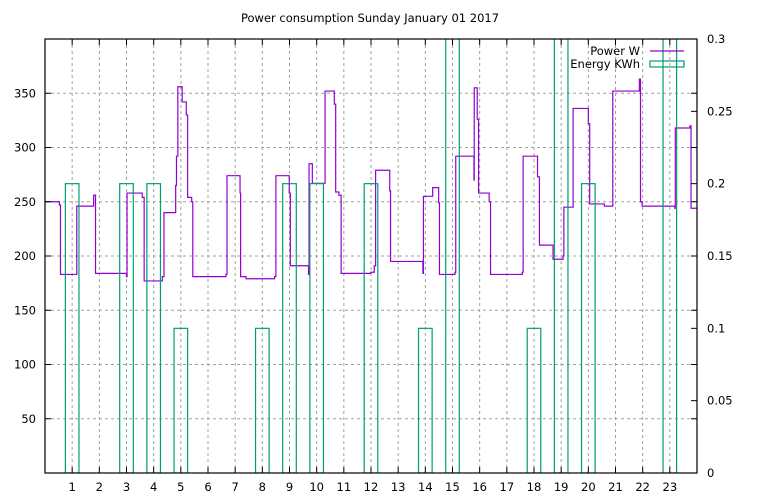 The height and width of the screenshot is (504, 768). What do you see at coordinates (667, 64) in the screenshot?
I see `legend-swatch-energy` at bounding box center [667, 64].